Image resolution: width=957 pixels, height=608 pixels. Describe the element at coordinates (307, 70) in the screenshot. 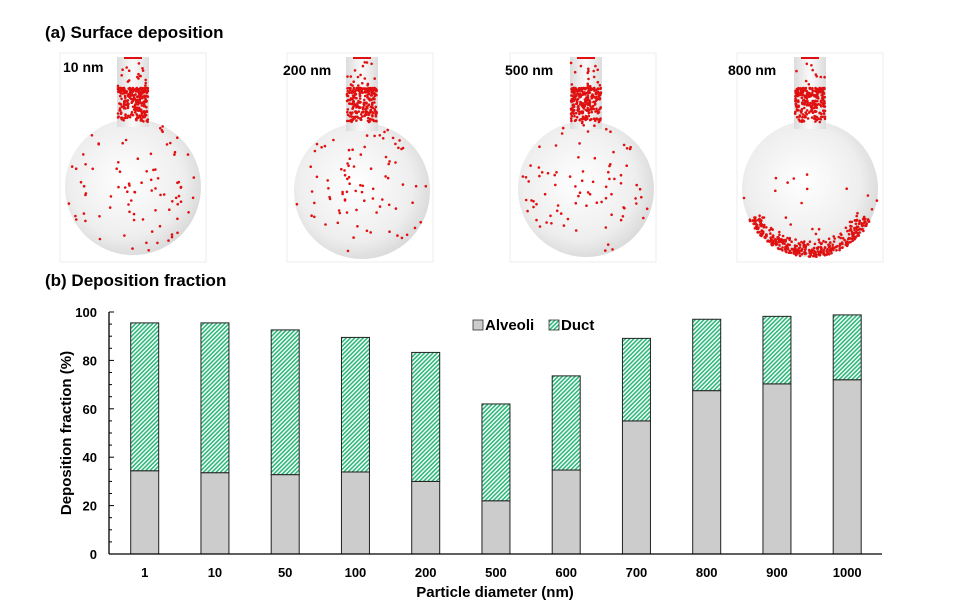

I see `particle-size-label: 200 nm` at that location.